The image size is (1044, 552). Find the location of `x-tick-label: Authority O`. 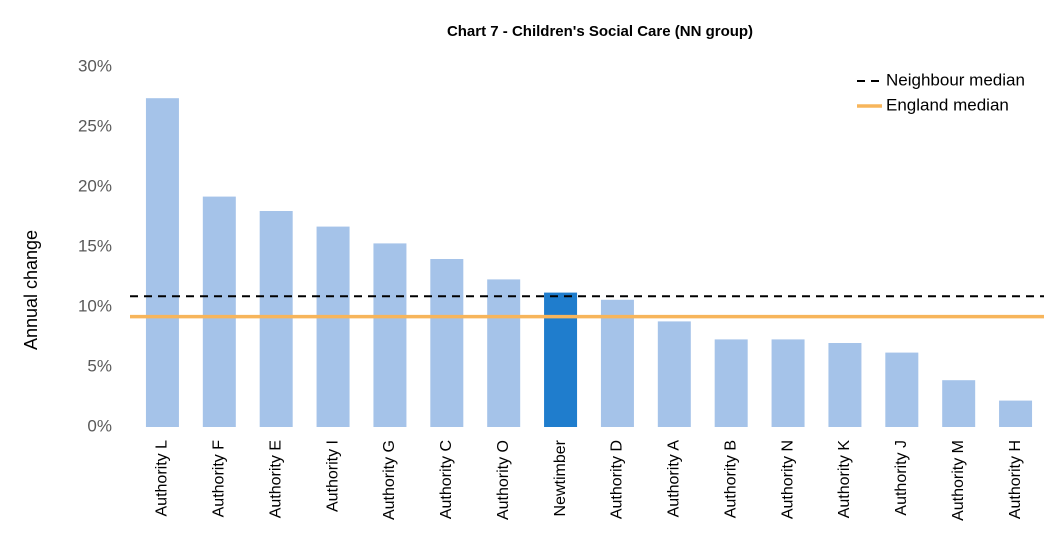

x-tick-label: Authority O is located at coordinates (503, 480).